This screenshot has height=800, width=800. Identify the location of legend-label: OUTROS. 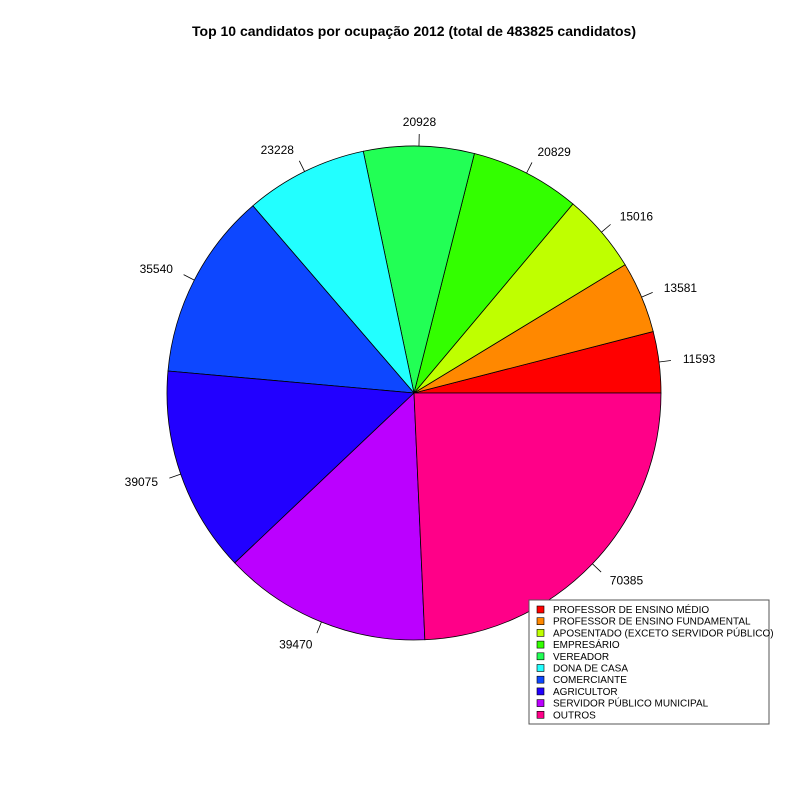
(574, 715).